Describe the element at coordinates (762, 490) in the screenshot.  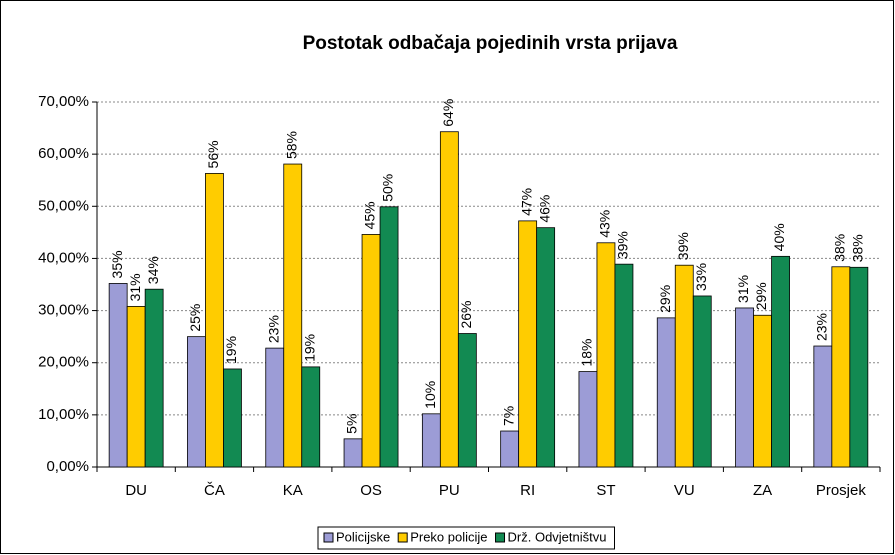
I see `x-tick-label: ZA` at that location.